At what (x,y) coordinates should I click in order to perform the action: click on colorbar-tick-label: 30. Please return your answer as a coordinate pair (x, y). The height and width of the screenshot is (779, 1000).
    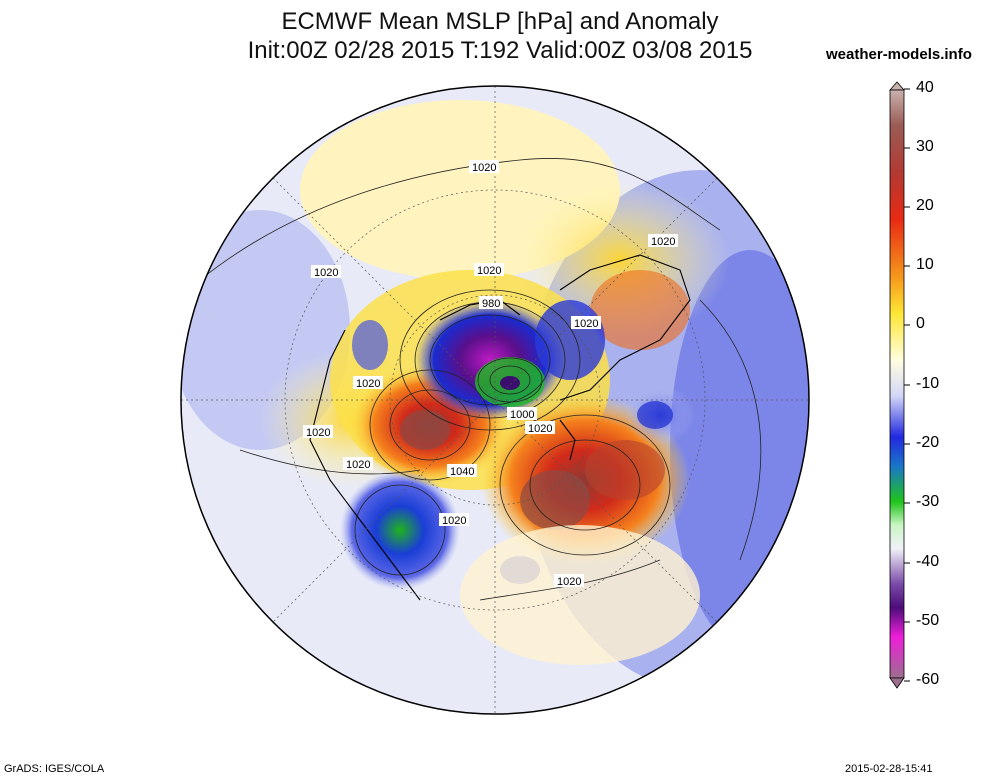
    Looking at the image, I should click on (925, 146).